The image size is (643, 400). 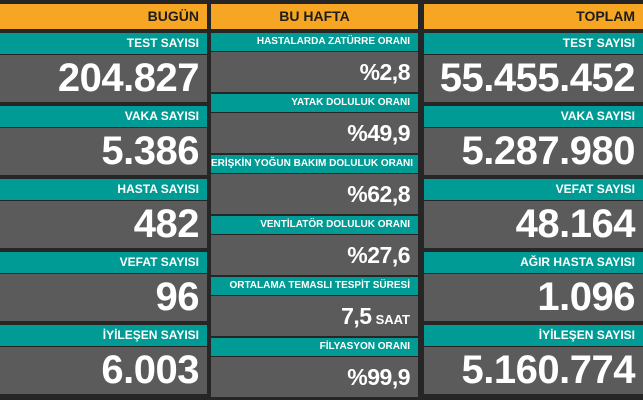 I want to click on stat-value: 7,5 SAAT, so click(x=314, y=316).